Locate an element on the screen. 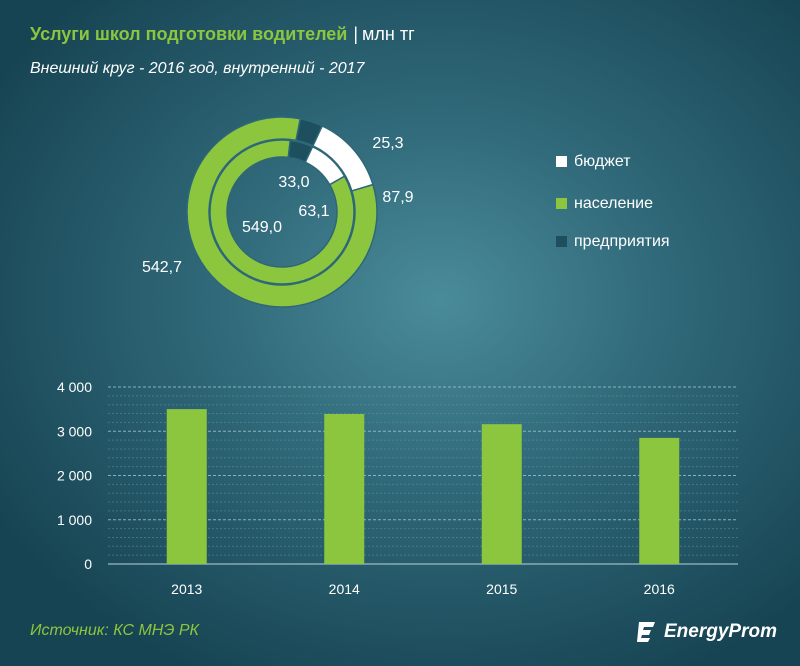 The height and width of the screenshot is (666, 800). legend-label-1: население is located at coordinates (613, 203).